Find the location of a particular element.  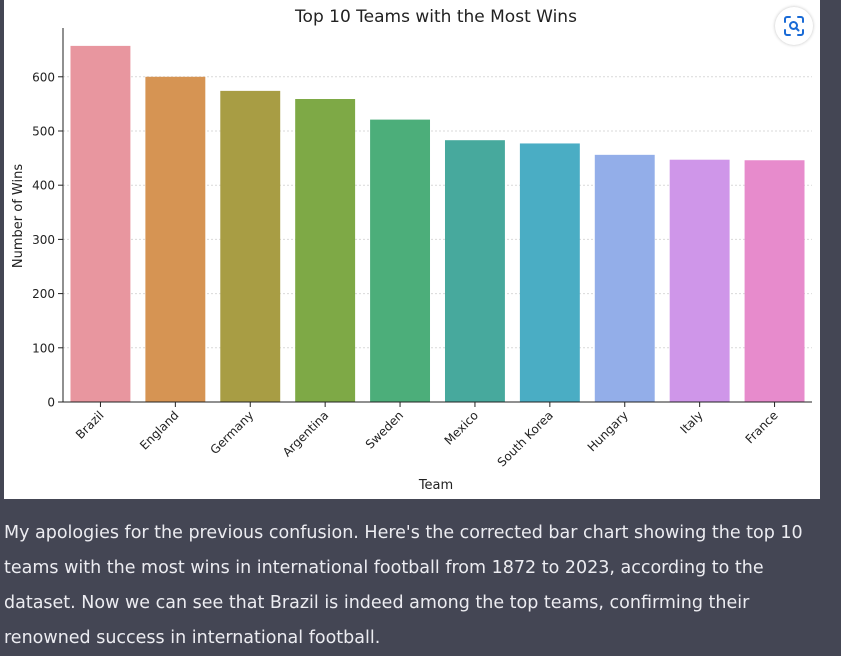

y-tick-label: 100 is located at coordinates (43, 348).